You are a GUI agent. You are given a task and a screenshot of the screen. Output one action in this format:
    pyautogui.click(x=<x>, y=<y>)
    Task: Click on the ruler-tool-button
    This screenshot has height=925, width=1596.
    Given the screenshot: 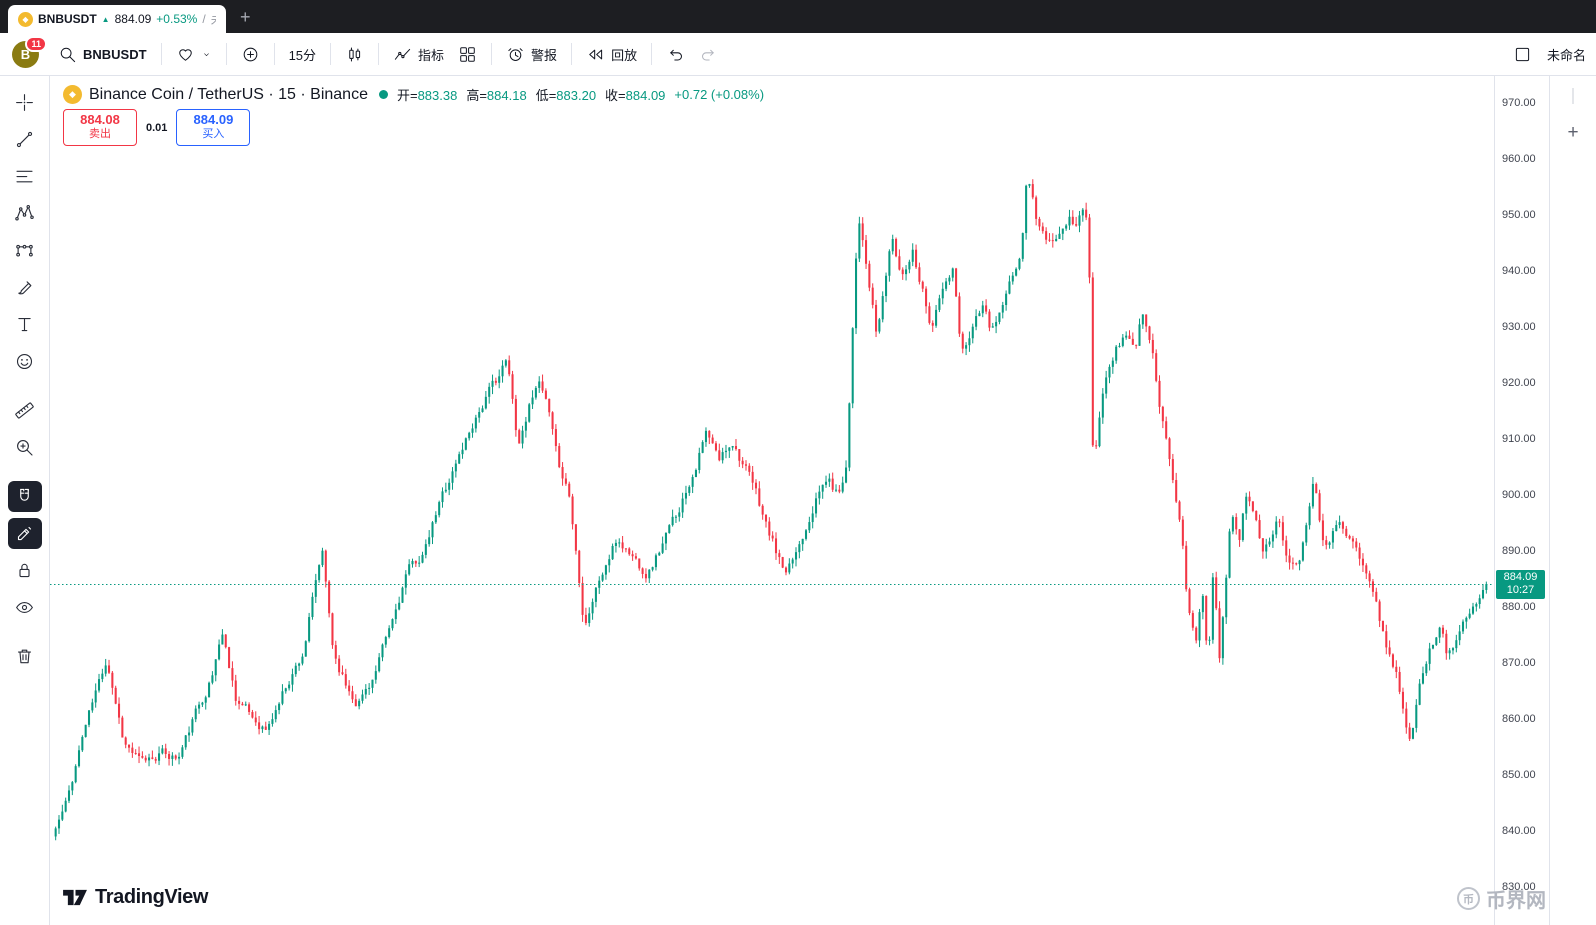 What is the action you would take?
    pyautogui.click(x=25, y=410)
    